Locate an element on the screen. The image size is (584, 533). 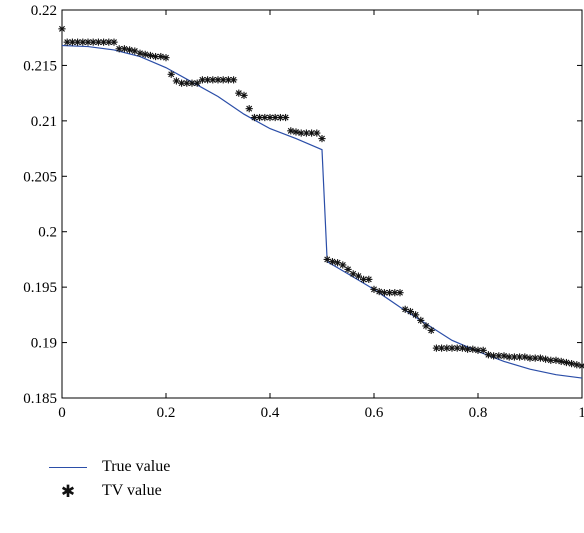
x-tick-label: 0.6 is located at coordinates (374, 413).